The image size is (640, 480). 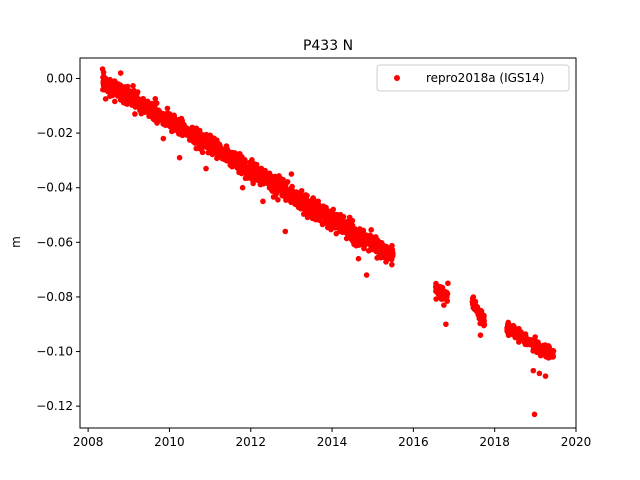 What do you see at coordinates (54, 352) in the screenshot?
I see `y-tick-label: −0.10` at bounding box center [54, 352].